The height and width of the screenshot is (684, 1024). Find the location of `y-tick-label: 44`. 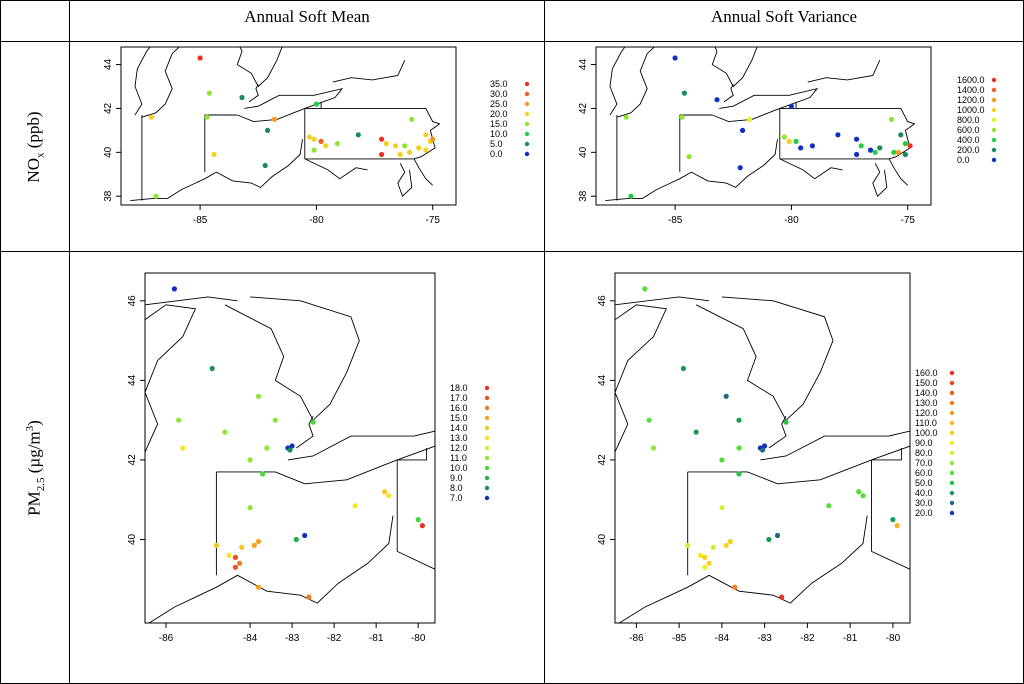

y-tick-label: 44 is located at coordinates (602, 380).